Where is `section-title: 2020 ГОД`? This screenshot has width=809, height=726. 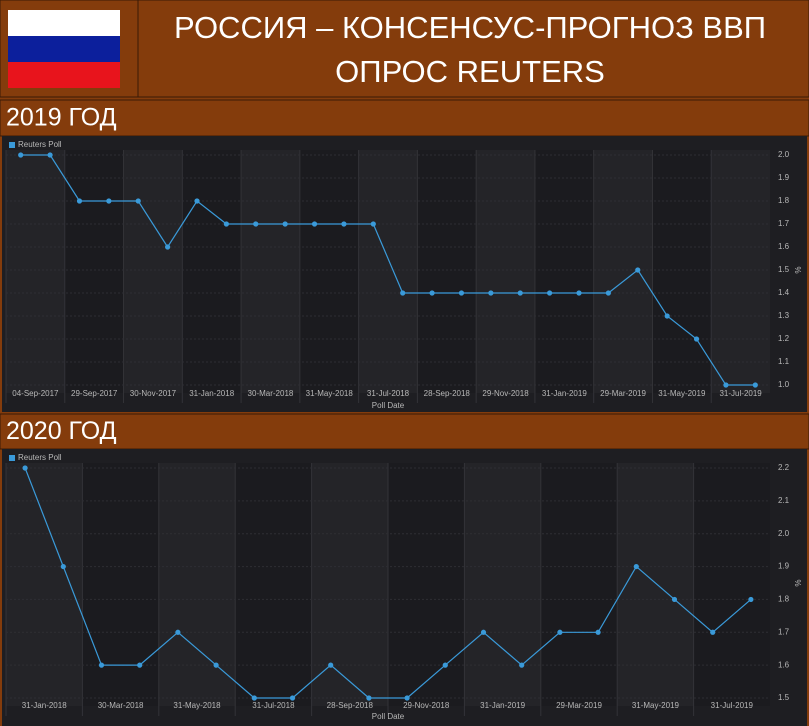
section-title: 2020 ГОД is located at coordinates (61, 431).